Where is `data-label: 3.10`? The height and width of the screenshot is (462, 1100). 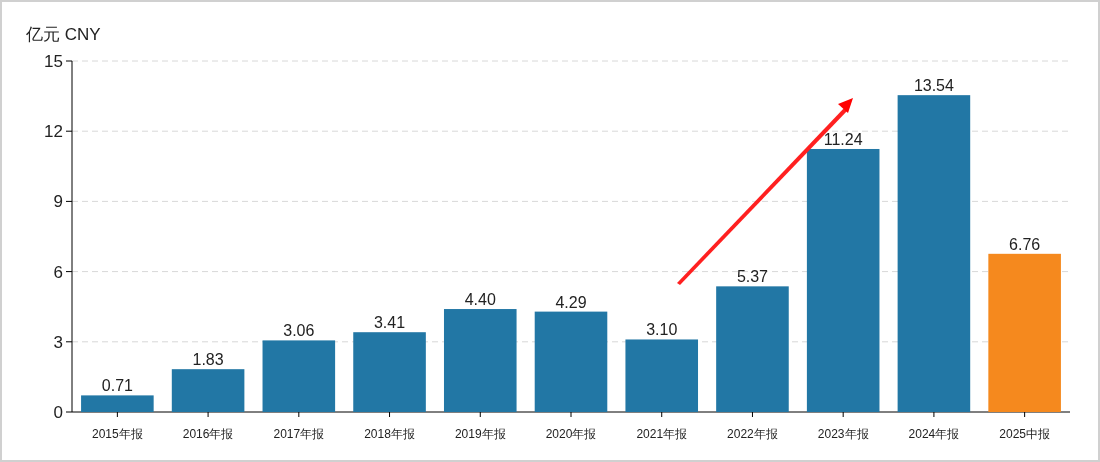 data-label: 3.10 is located at coordinates (662, 330).